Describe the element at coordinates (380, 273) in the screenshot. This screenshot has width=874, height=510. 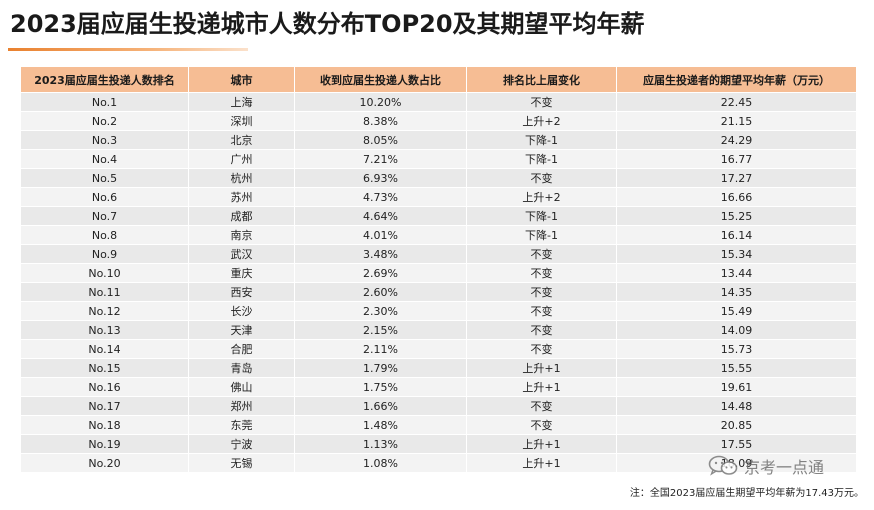
I see `share-cell: 2.69%` at that location.